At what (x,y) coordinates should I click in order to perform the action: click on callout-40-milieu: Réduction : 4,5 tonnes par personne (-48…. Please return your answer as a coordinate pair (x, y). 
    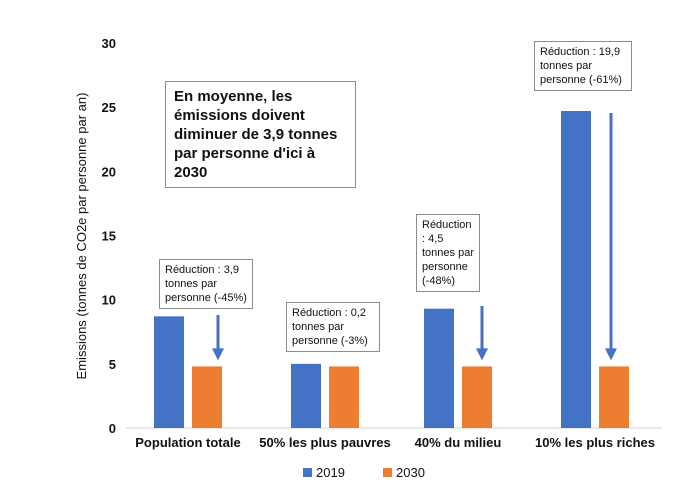
    Looking at the image, I should click on (448, 253).